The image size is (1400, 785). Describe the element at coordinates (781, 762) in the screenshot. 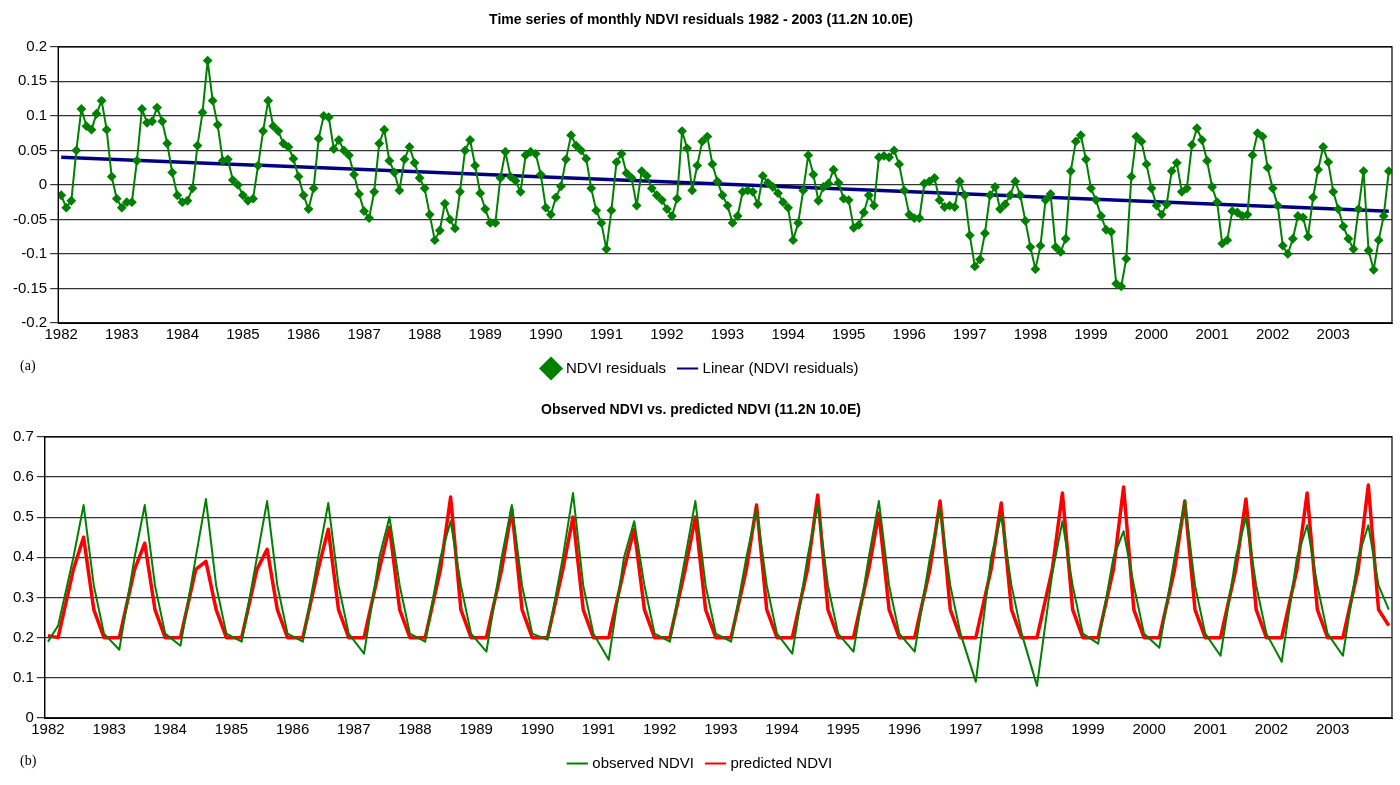

I see `legend-label: predicted NDVI` at that location.